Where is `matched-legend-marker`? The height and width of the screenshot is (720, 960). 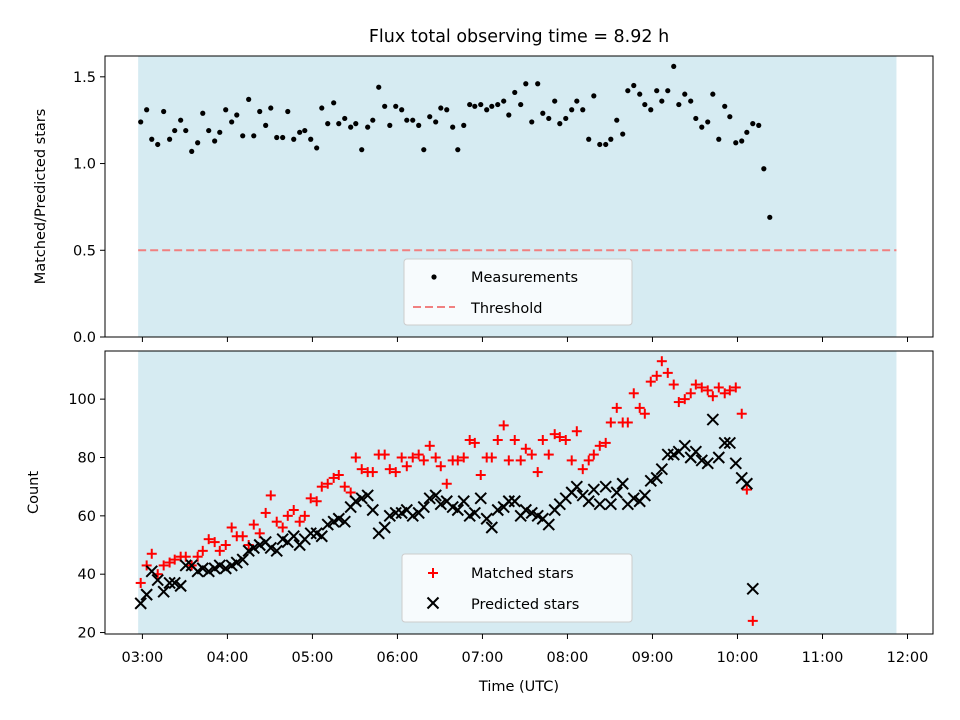 matched-legend-marker is located at coordinates (433, 573).